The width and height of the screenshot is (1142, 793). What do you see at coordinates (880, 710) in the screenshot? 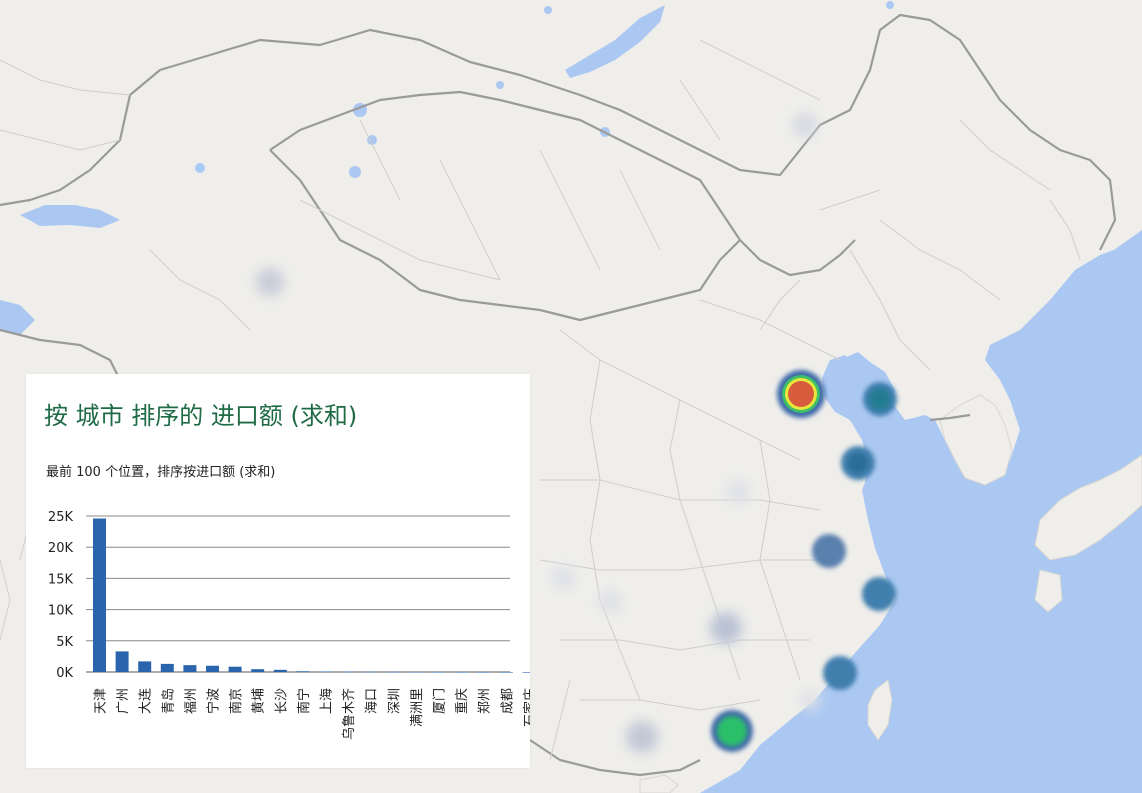
I see `taiwan-land` at bounding box center [880, 710].